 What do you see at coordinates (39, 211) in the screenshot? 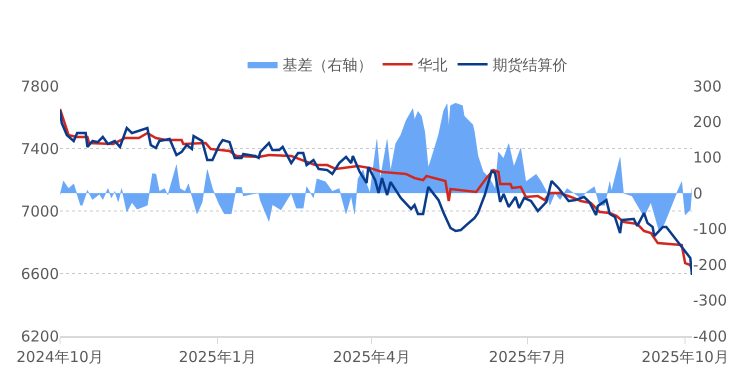
I see `y-tick-label: 7000` at bounding box center [39, 211].